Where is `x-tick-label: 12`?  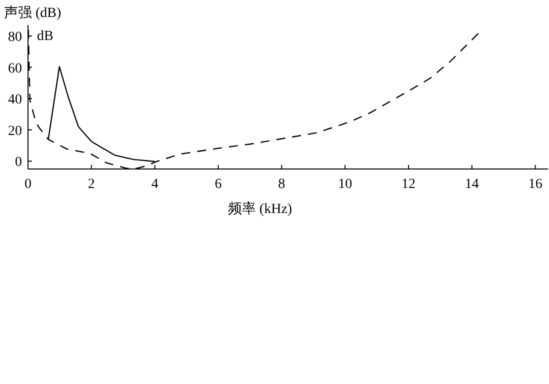 x-tick-label: 12 is located at coordinates (408, 184).